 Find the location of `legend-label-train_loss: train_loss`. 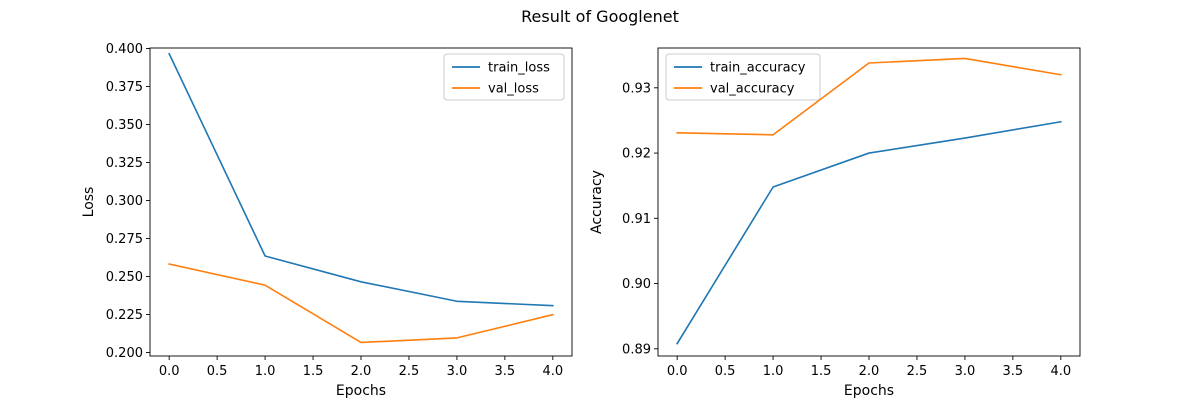

legend-label-train_loss: train_loss is located at coordinates (519, 68).